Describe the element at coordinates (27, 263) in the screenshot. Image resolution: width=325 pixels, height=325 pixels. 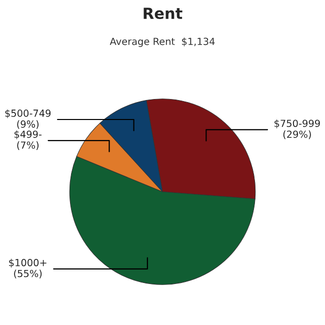
I see `slice-label: $1000+` at that location.